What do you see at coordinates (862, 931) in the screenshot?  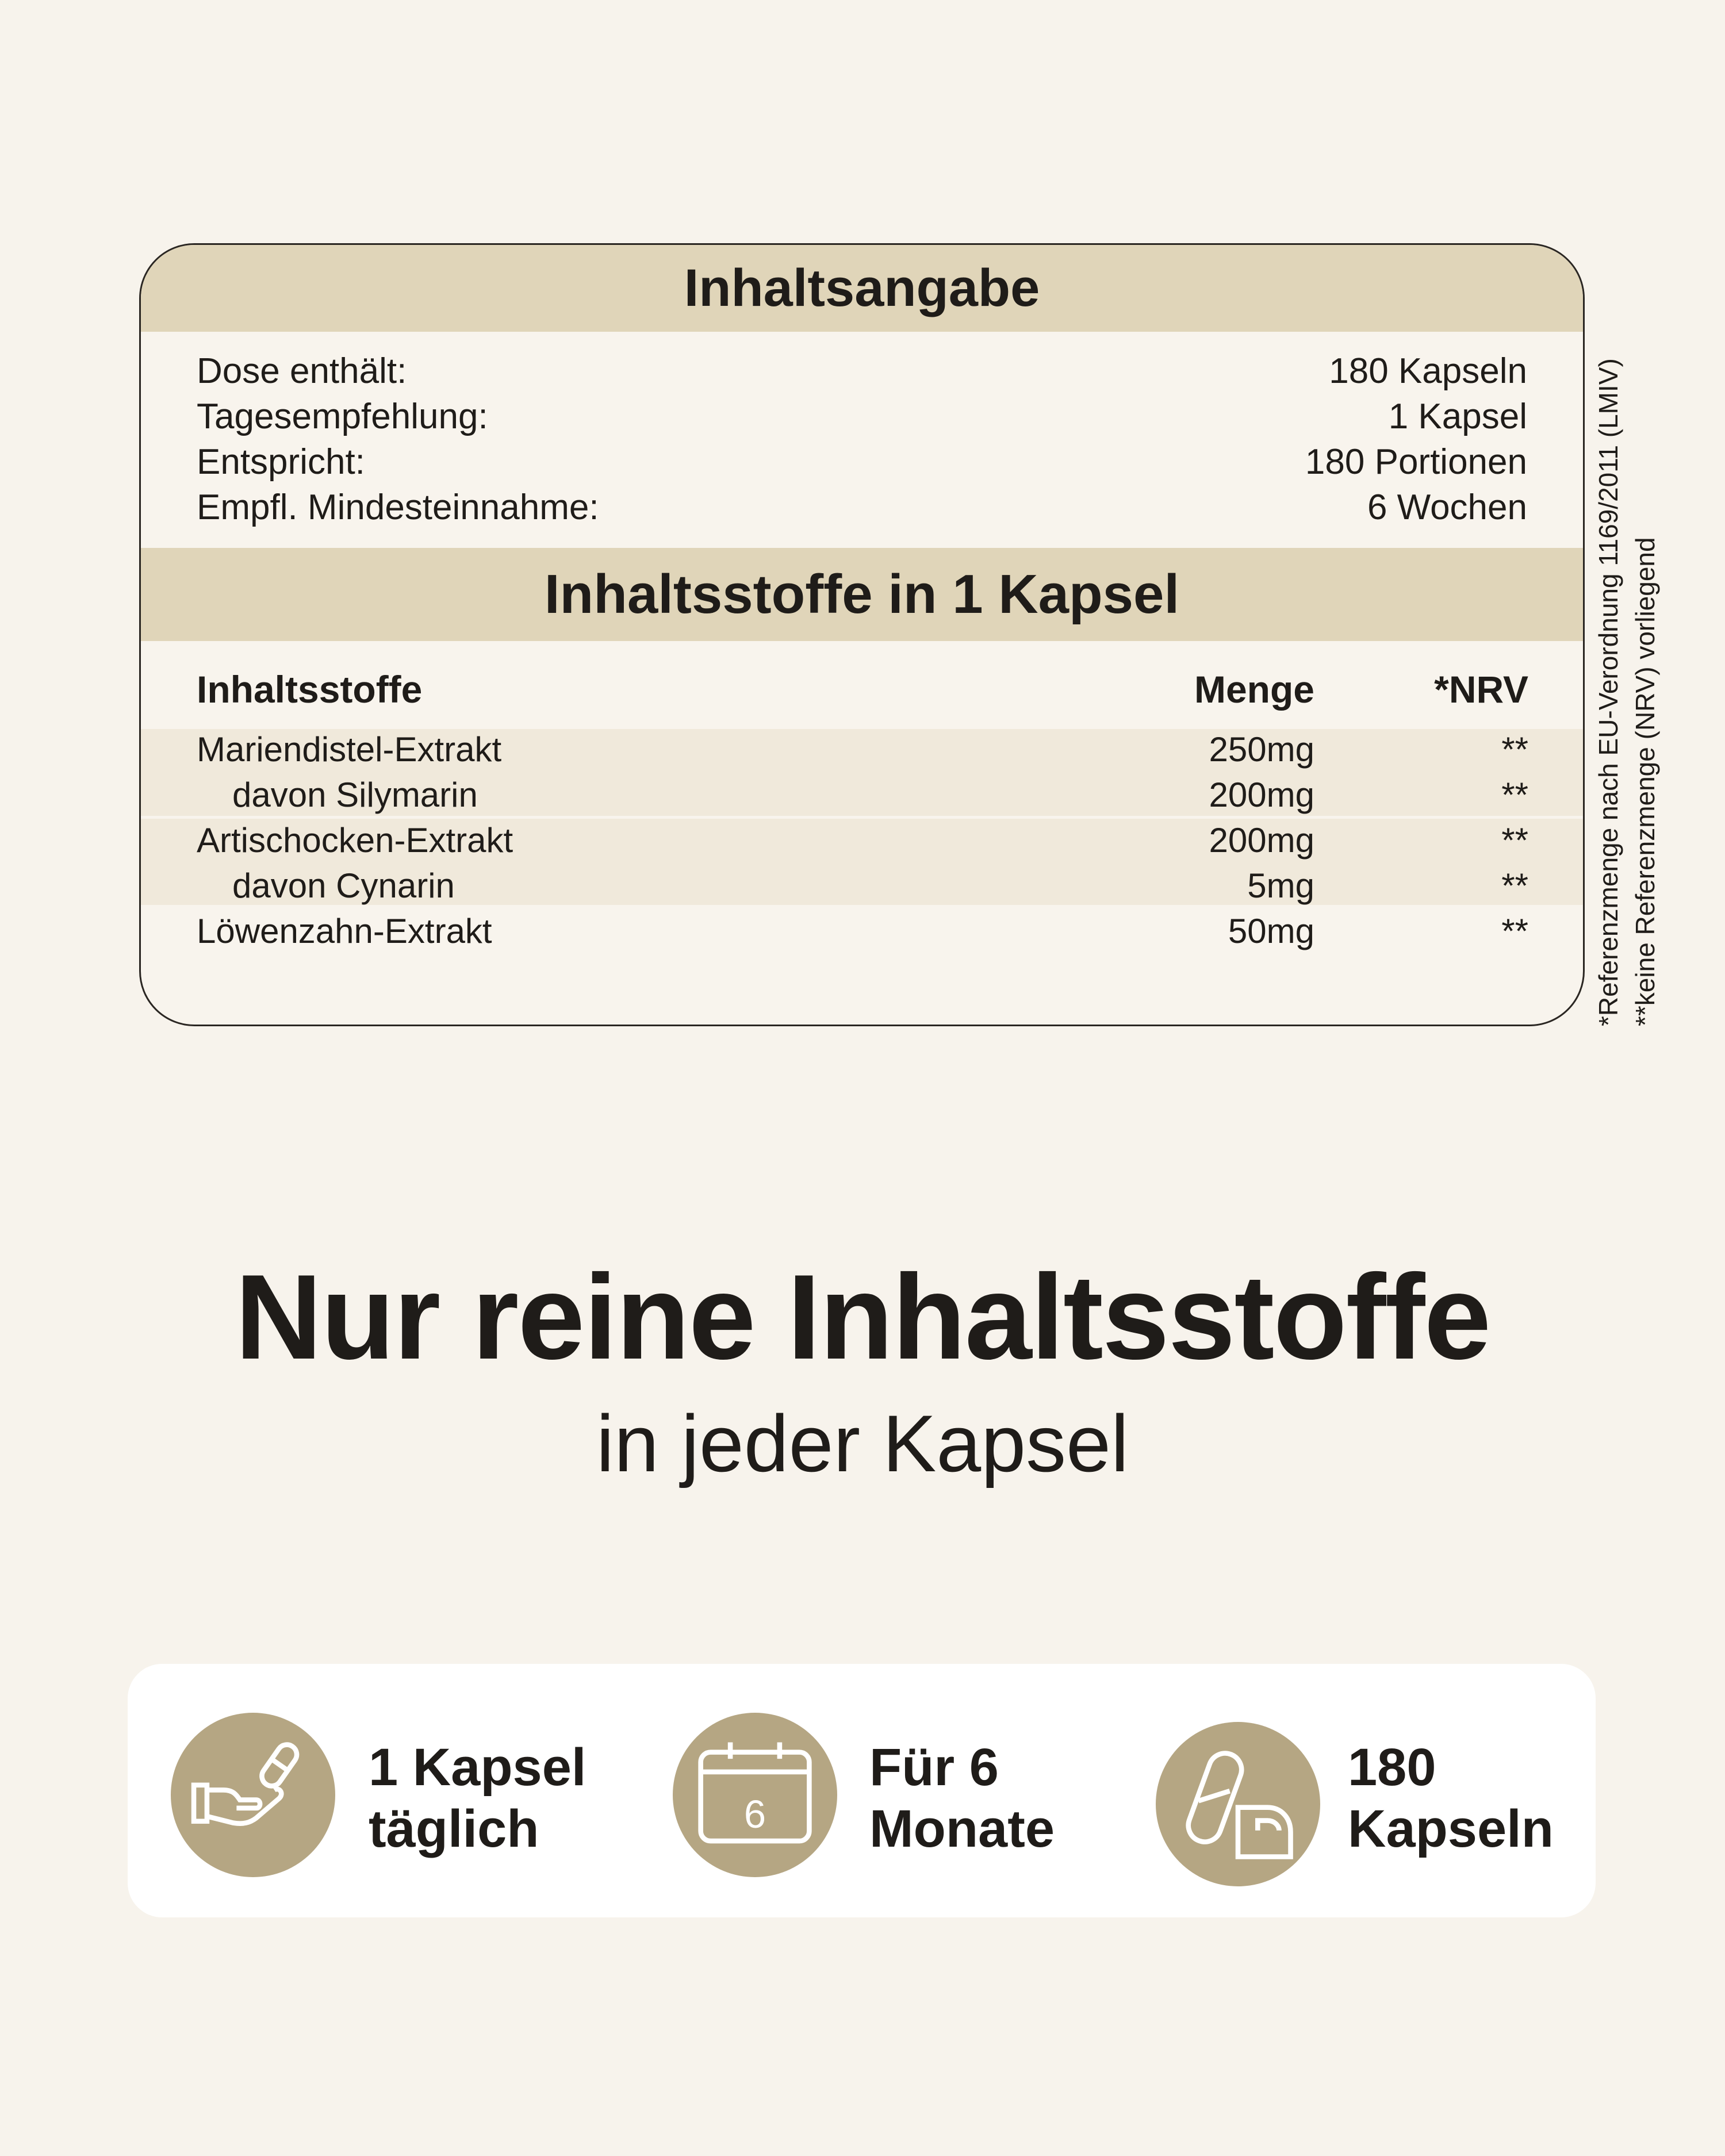 I see `table-row: Löwenzahn-Extrakt 50mg **` at bounding box center [862, 931].